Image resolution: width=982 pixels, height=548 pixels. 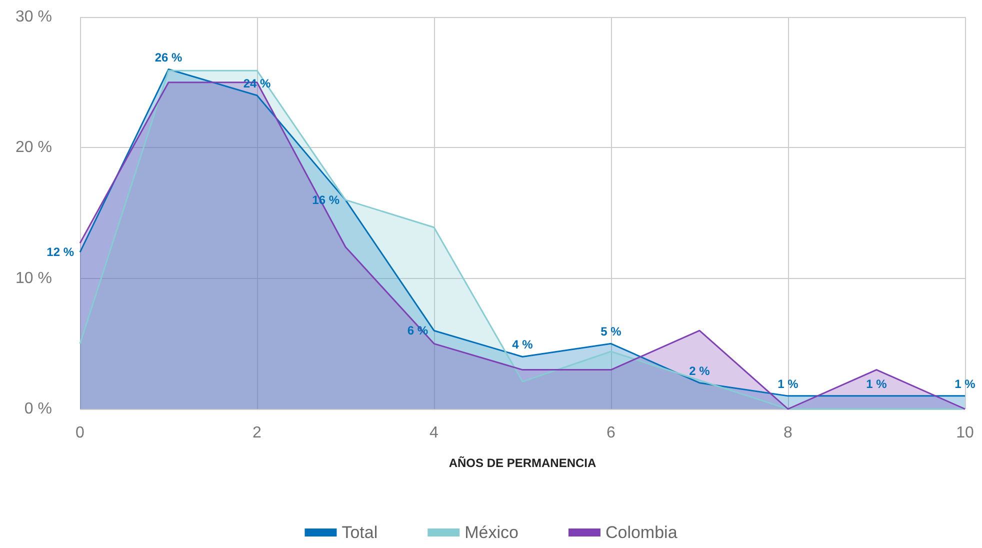 What do you see at coordinates (523, 345) in the screenshot?
I see `data-label: 4 %` at bounding box center [523, 345].